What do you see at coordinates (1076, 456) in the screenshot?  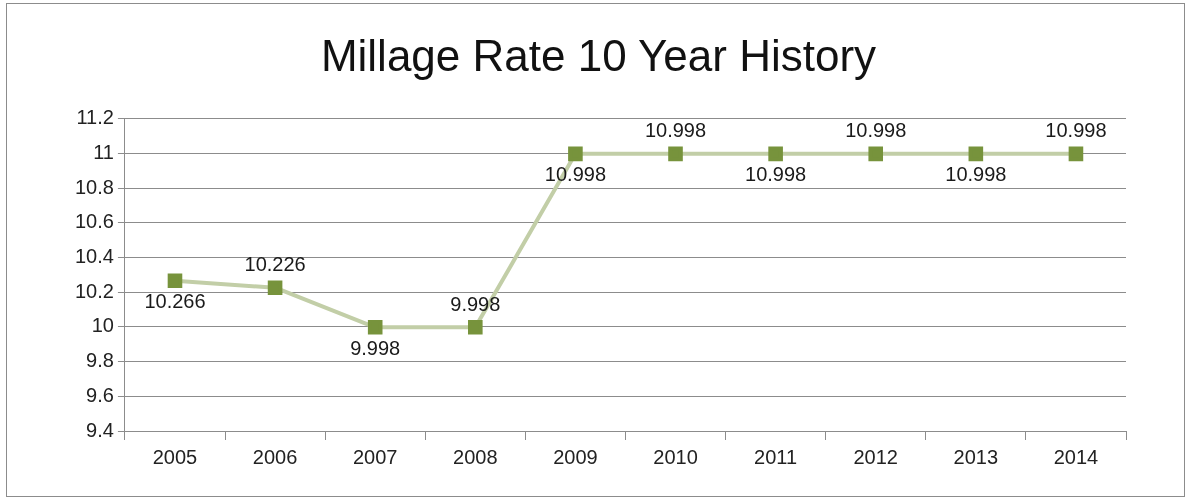 I see `x-tick-label: 2014` at bounding box center [1076, 456].